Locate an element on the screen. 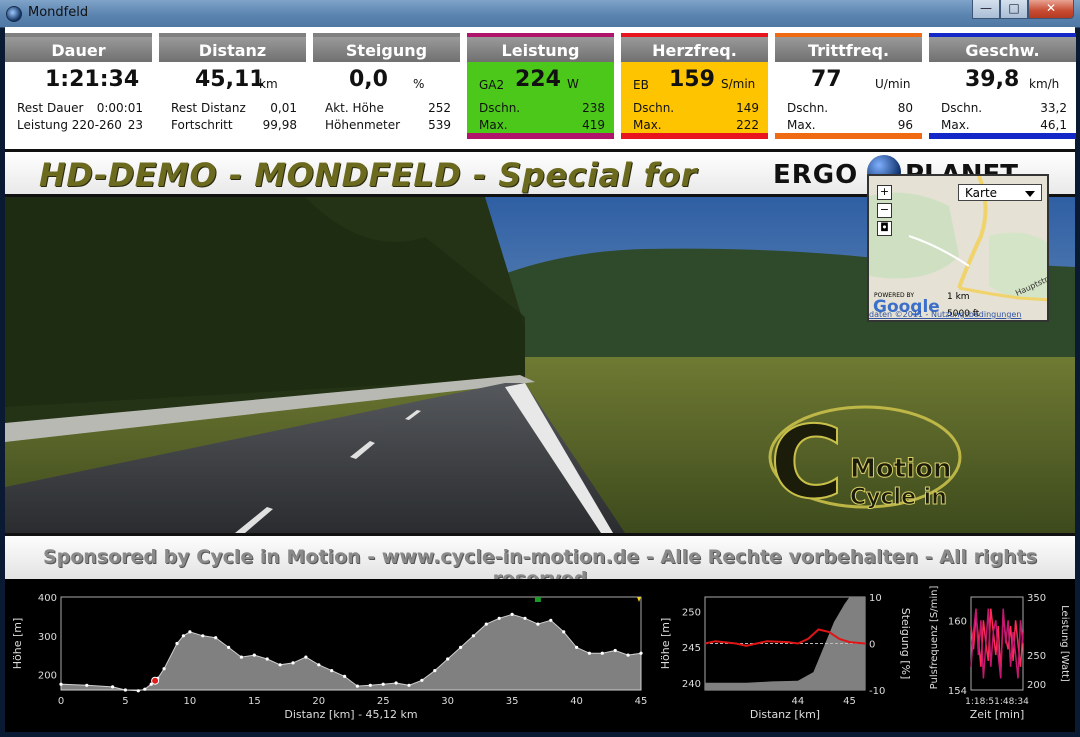 This screenshot has width=1080, height=737. profile-x-tick: 5 is located at coordinates (125, 701).